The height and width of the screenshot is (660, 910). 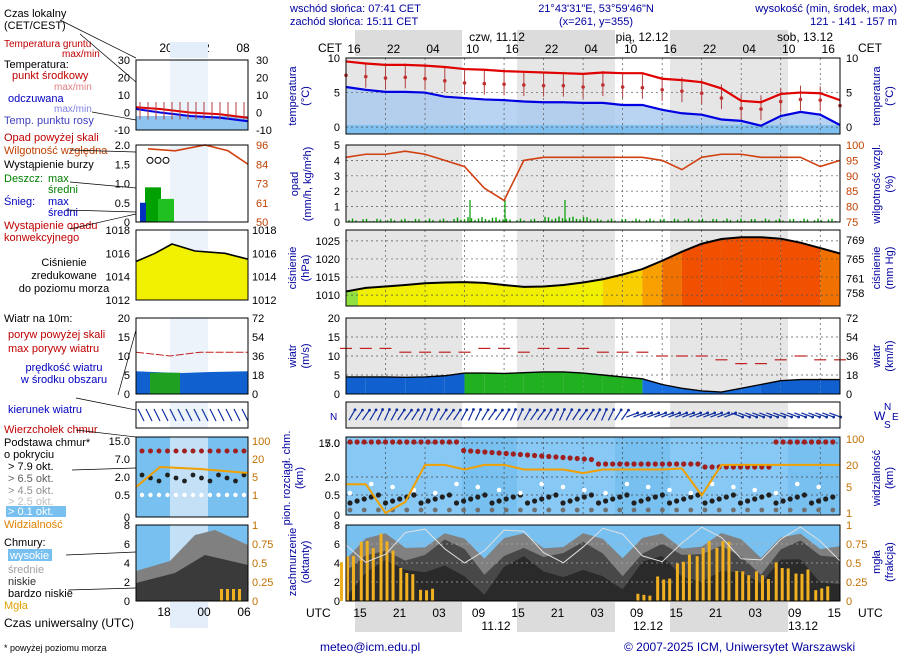 I want to click on legend-convective: Wystąpienie opadu konwekcyjnego, so click(x=50, y=232).